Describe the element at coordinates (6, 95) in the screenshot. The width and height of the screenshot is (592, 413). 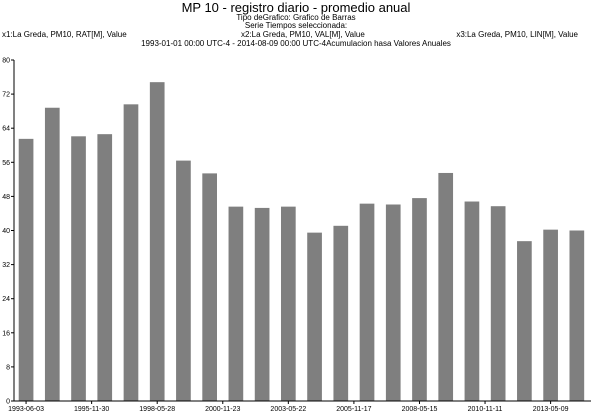
I see `y-tick-label-72: 72` at that location.